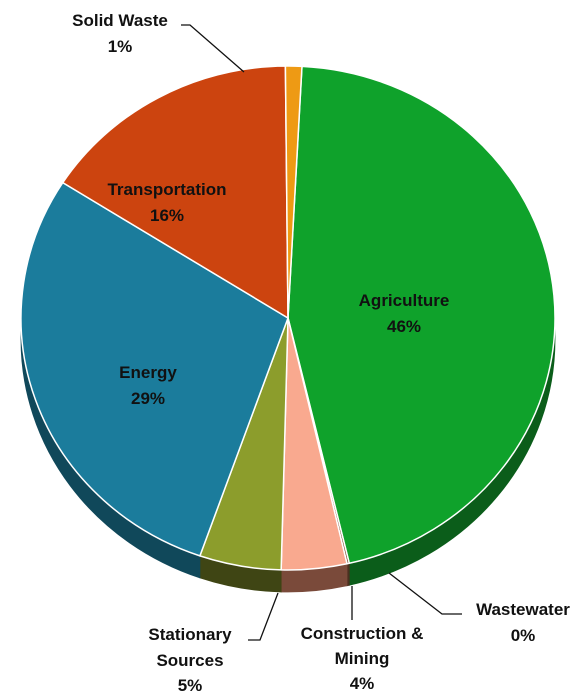  I want to click on label-agriculture-value: 46%, so click(404, 326).